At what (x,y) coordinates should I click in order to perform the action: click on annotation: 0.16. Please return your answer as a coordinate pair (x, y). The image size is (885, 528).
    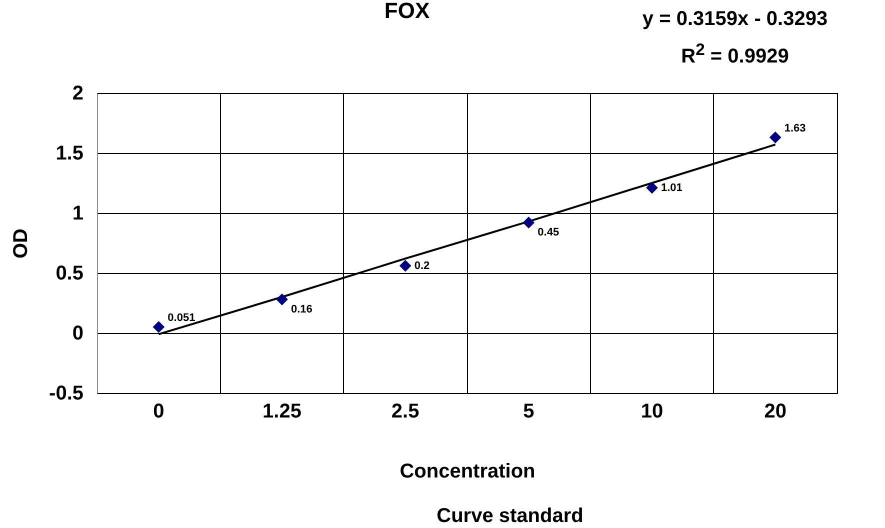
    Looking at the image, I should click on (301, 309).